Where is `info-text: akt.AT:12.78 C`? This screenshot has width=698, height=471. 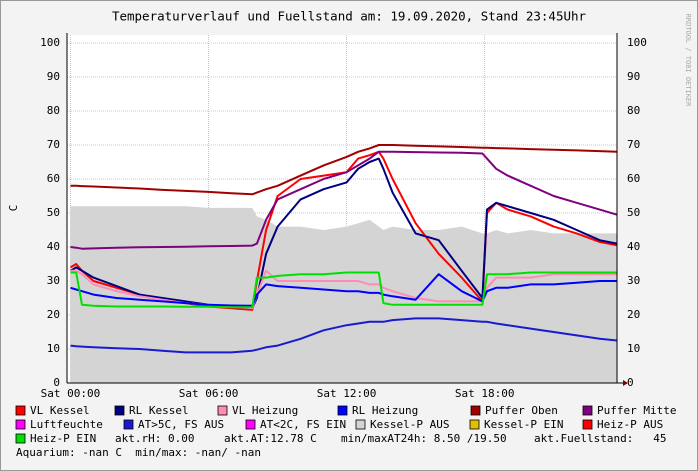
info-text: akt.AT:12.78 C is located at coordinates (270, 438).